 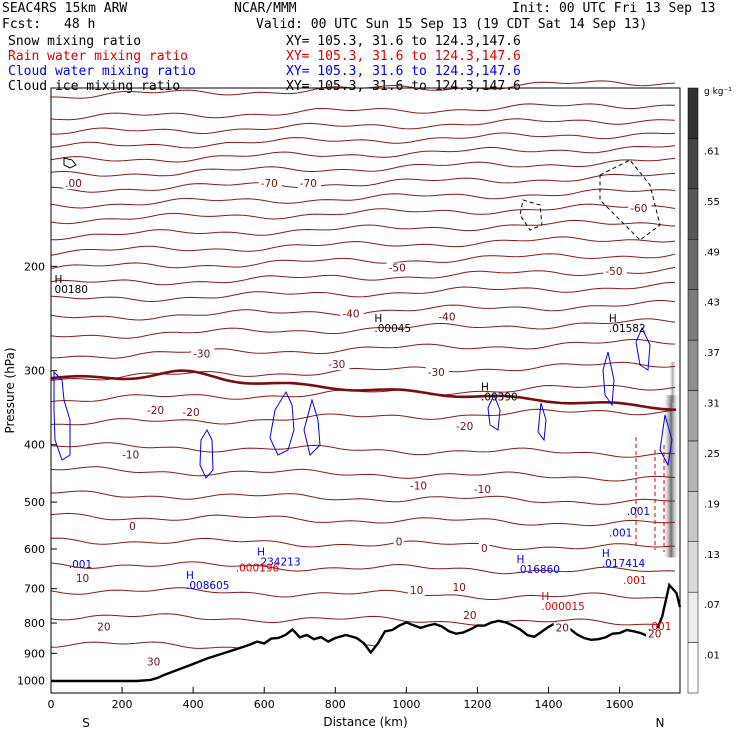 I want to click on max-value-label: .000015, so click(x=562, y=607).